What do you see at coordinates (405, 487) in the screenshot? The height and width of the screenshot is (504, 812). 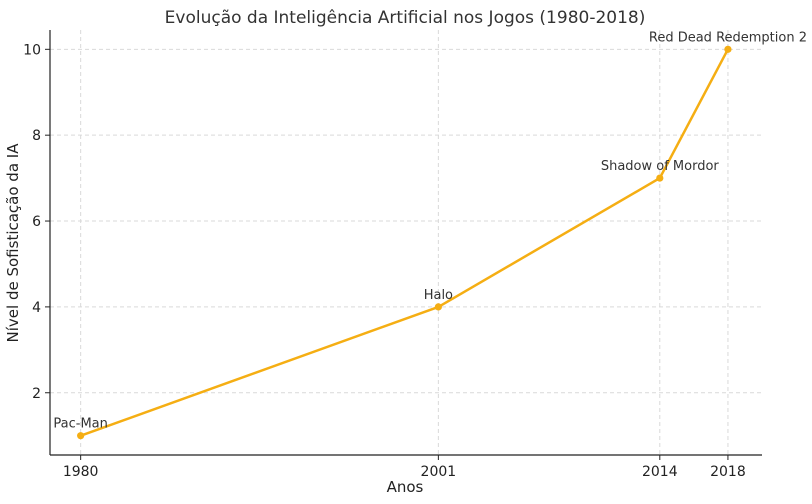 I see `x-axis-label: Anos` at bounding box center [405, 487].